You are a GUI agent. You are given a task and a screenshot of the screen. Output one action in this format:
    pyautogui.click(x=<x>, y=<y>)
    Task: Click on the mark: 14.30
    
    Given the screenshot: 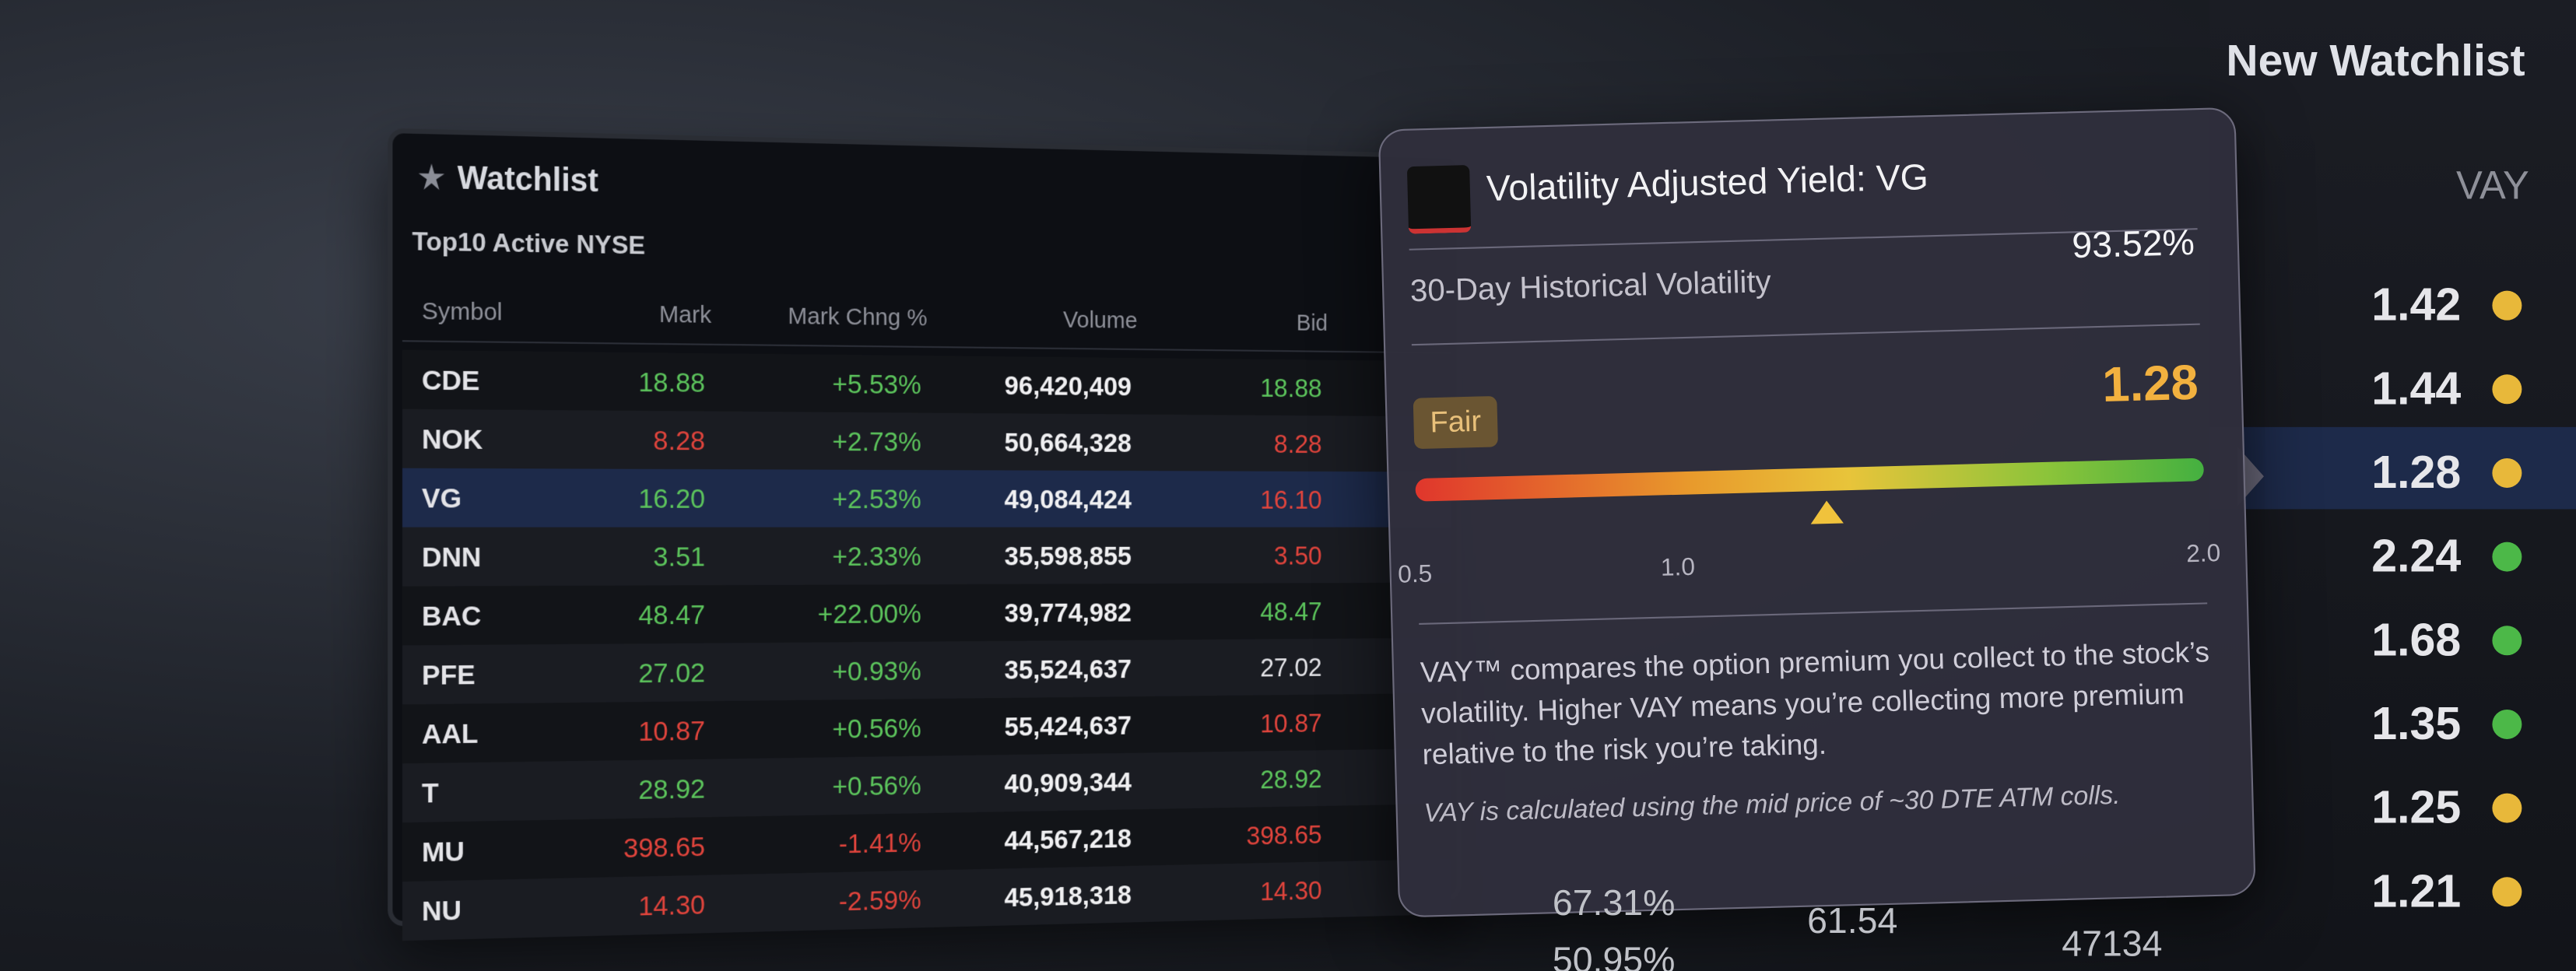 What is the action you would take?
    pyautogui.click(x=672, y=905)
    